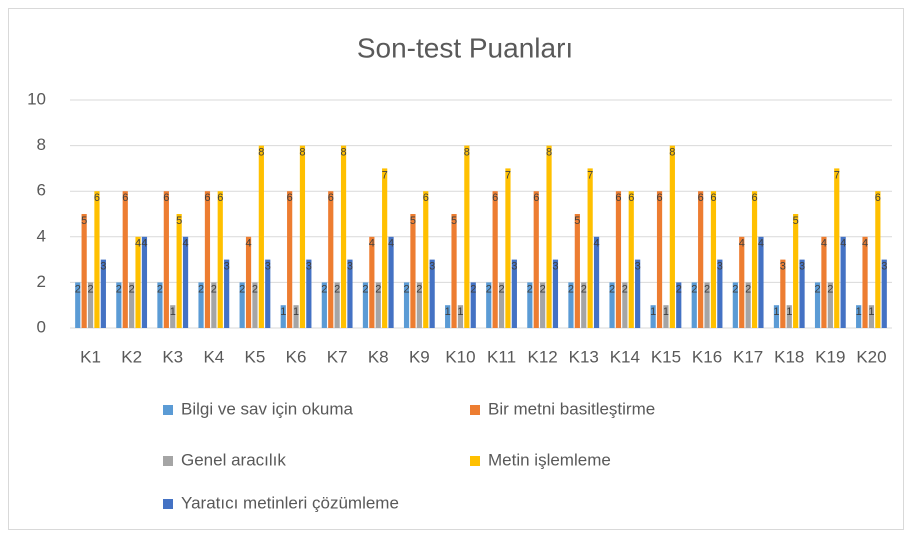  I want to click on x-tick-label: K14, so click(625, 356).